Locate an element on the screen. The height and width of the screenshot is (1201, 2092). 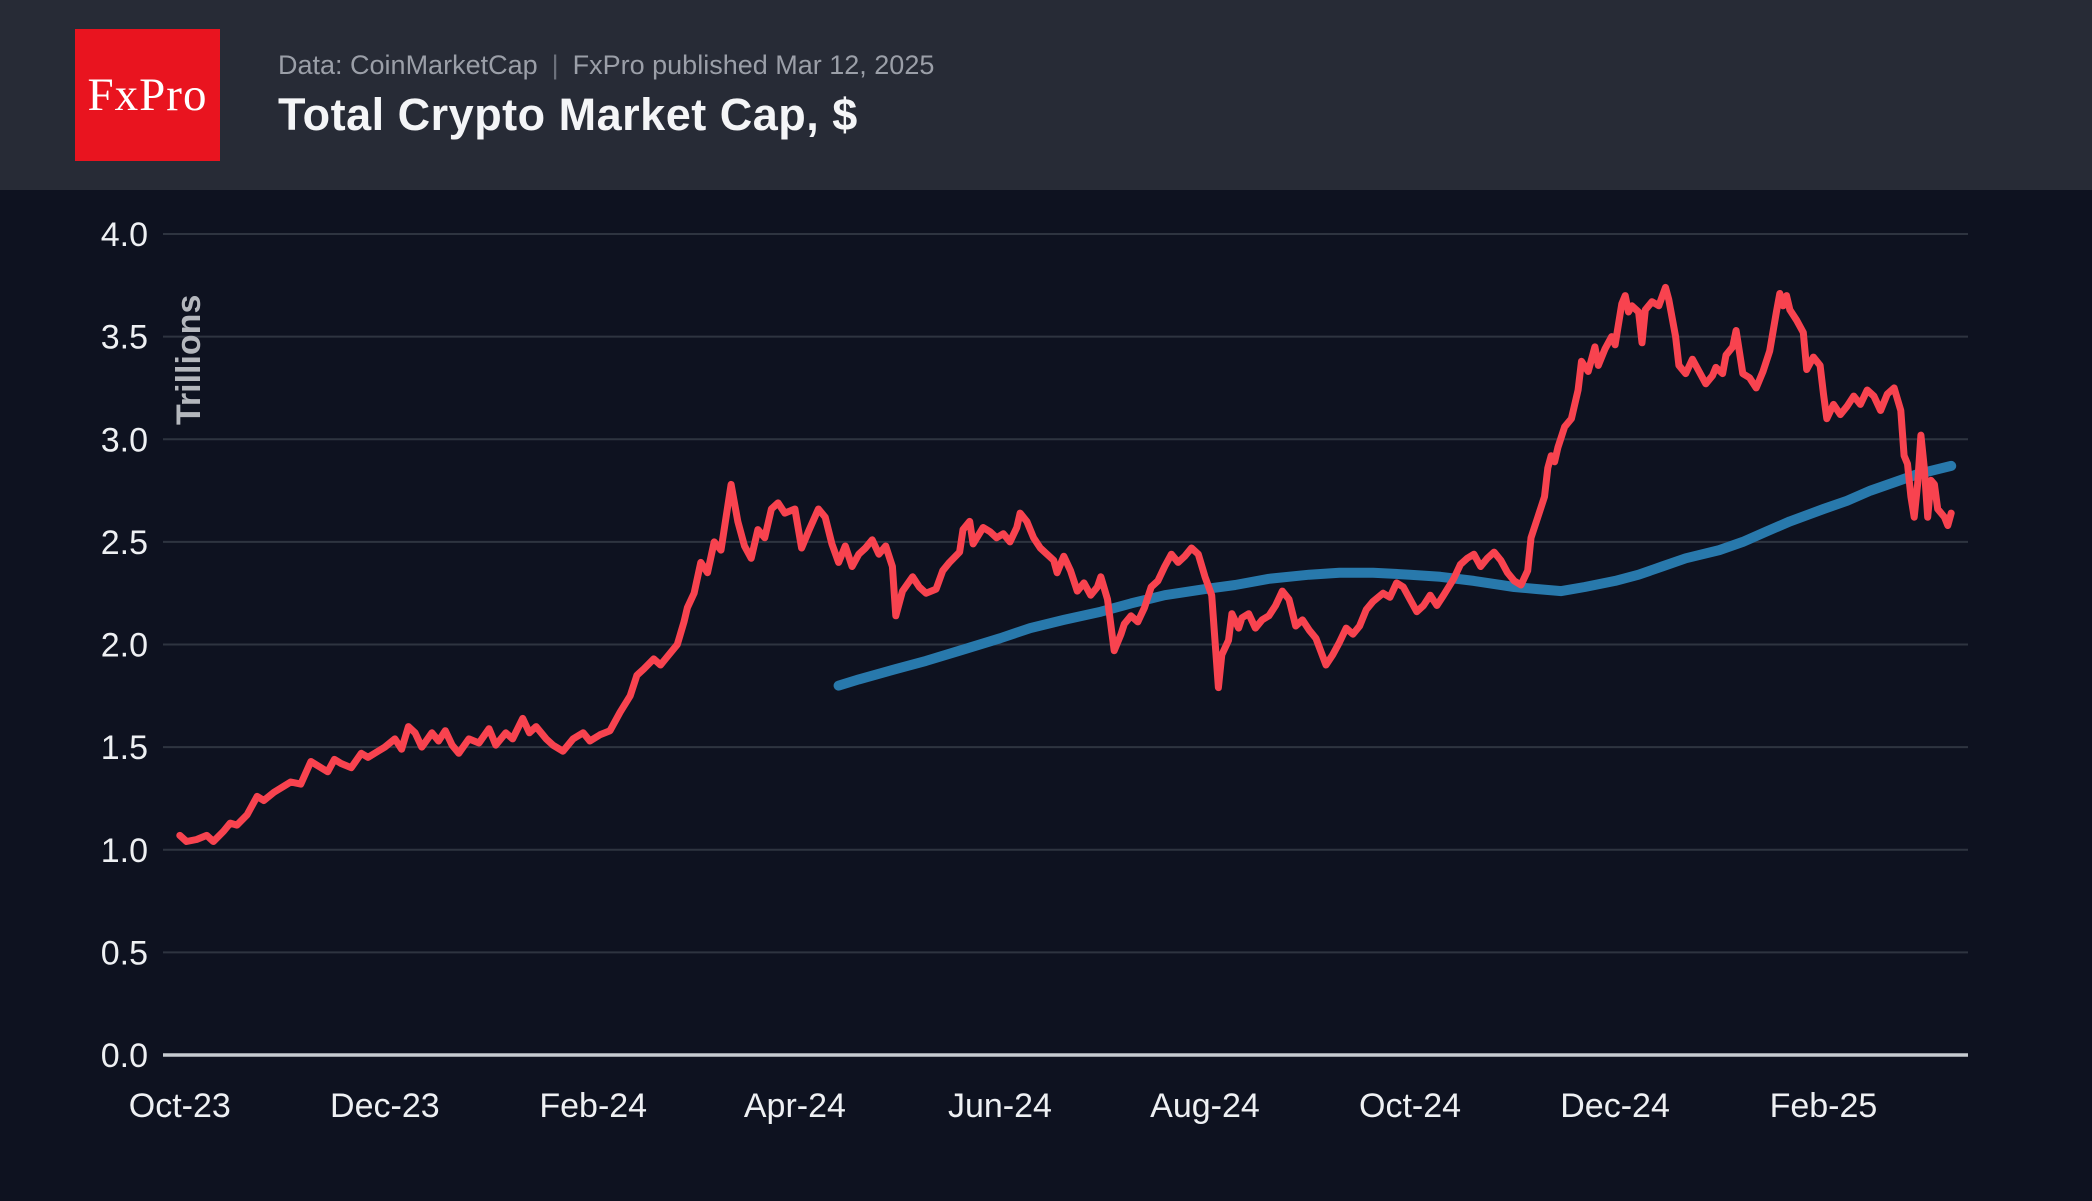
fxpro-logo-text: FxPro is located at coordinates (147, 95).